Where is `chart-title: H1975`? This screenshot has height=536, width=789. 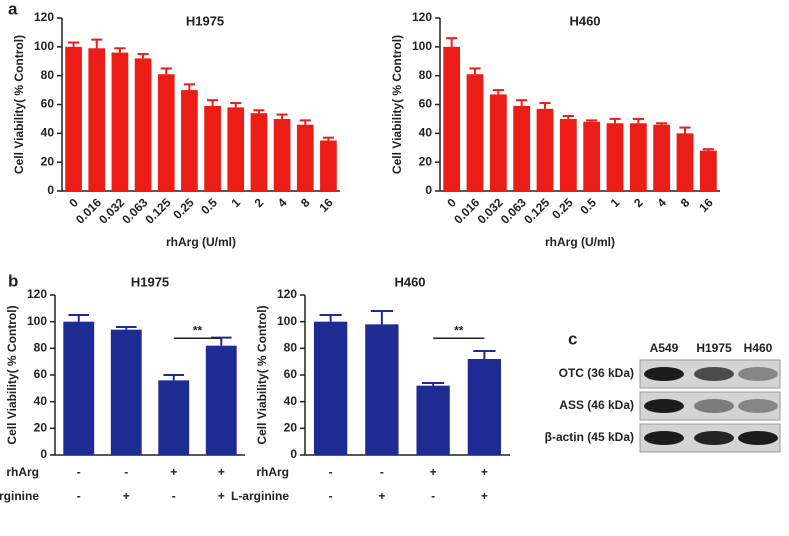
chart-title: H1975 is located at coordinates (205, 20).